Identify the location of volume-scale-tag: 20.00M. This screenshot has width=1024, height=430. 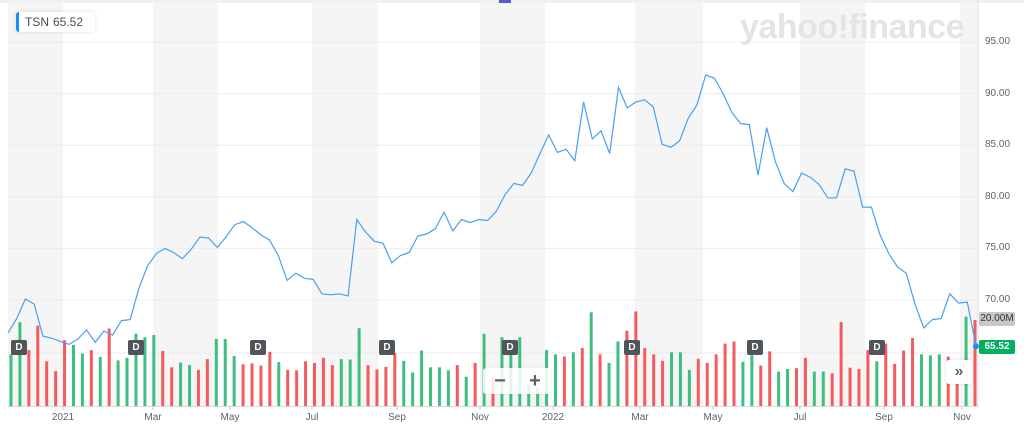
(997, 319).